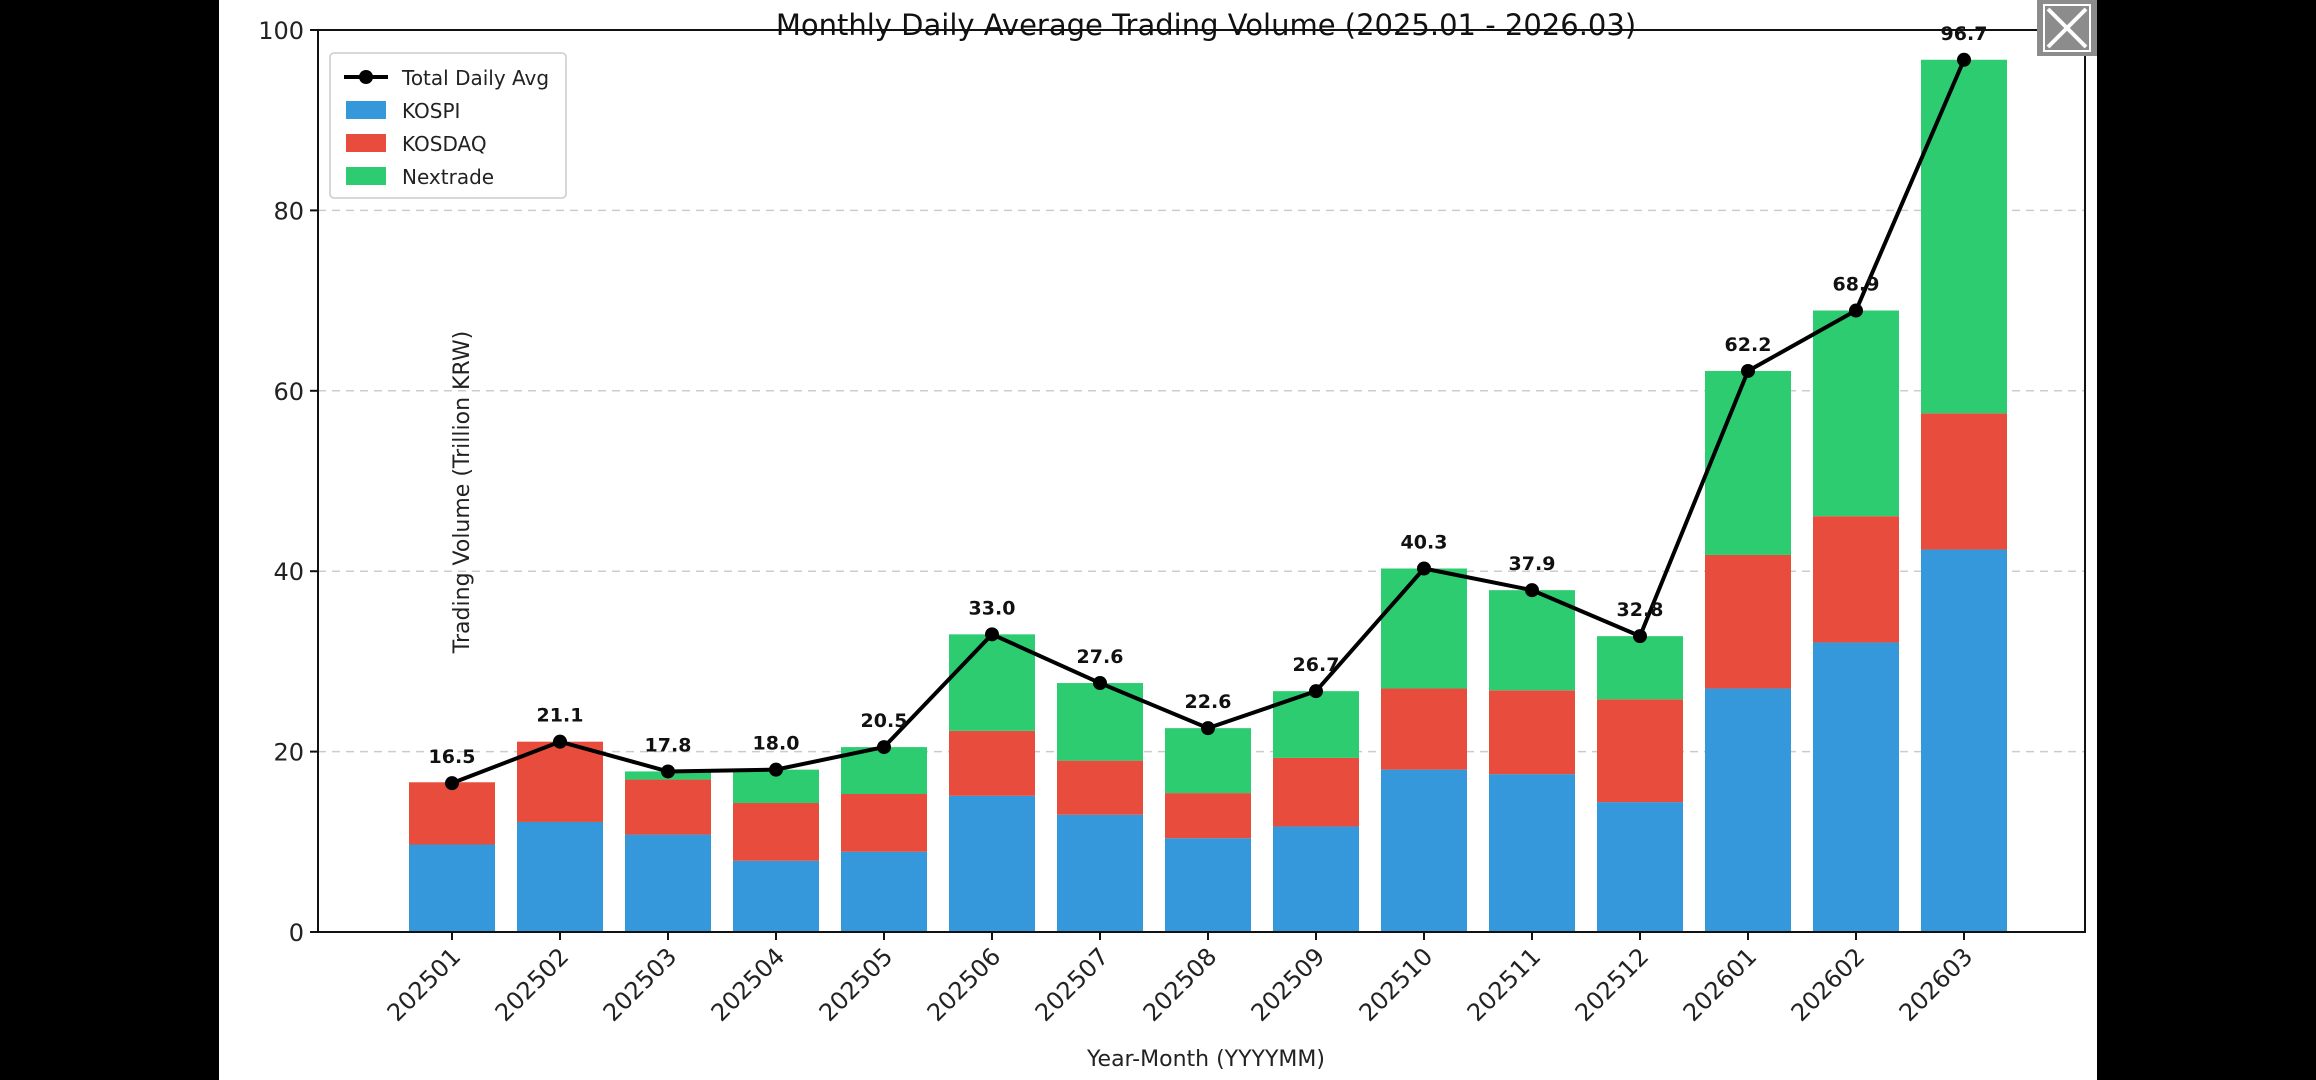  What do you see at coordinates (1748, 345) in the screenshot?
I see `data-label: 62.2` at bounding box center [1748, 345].